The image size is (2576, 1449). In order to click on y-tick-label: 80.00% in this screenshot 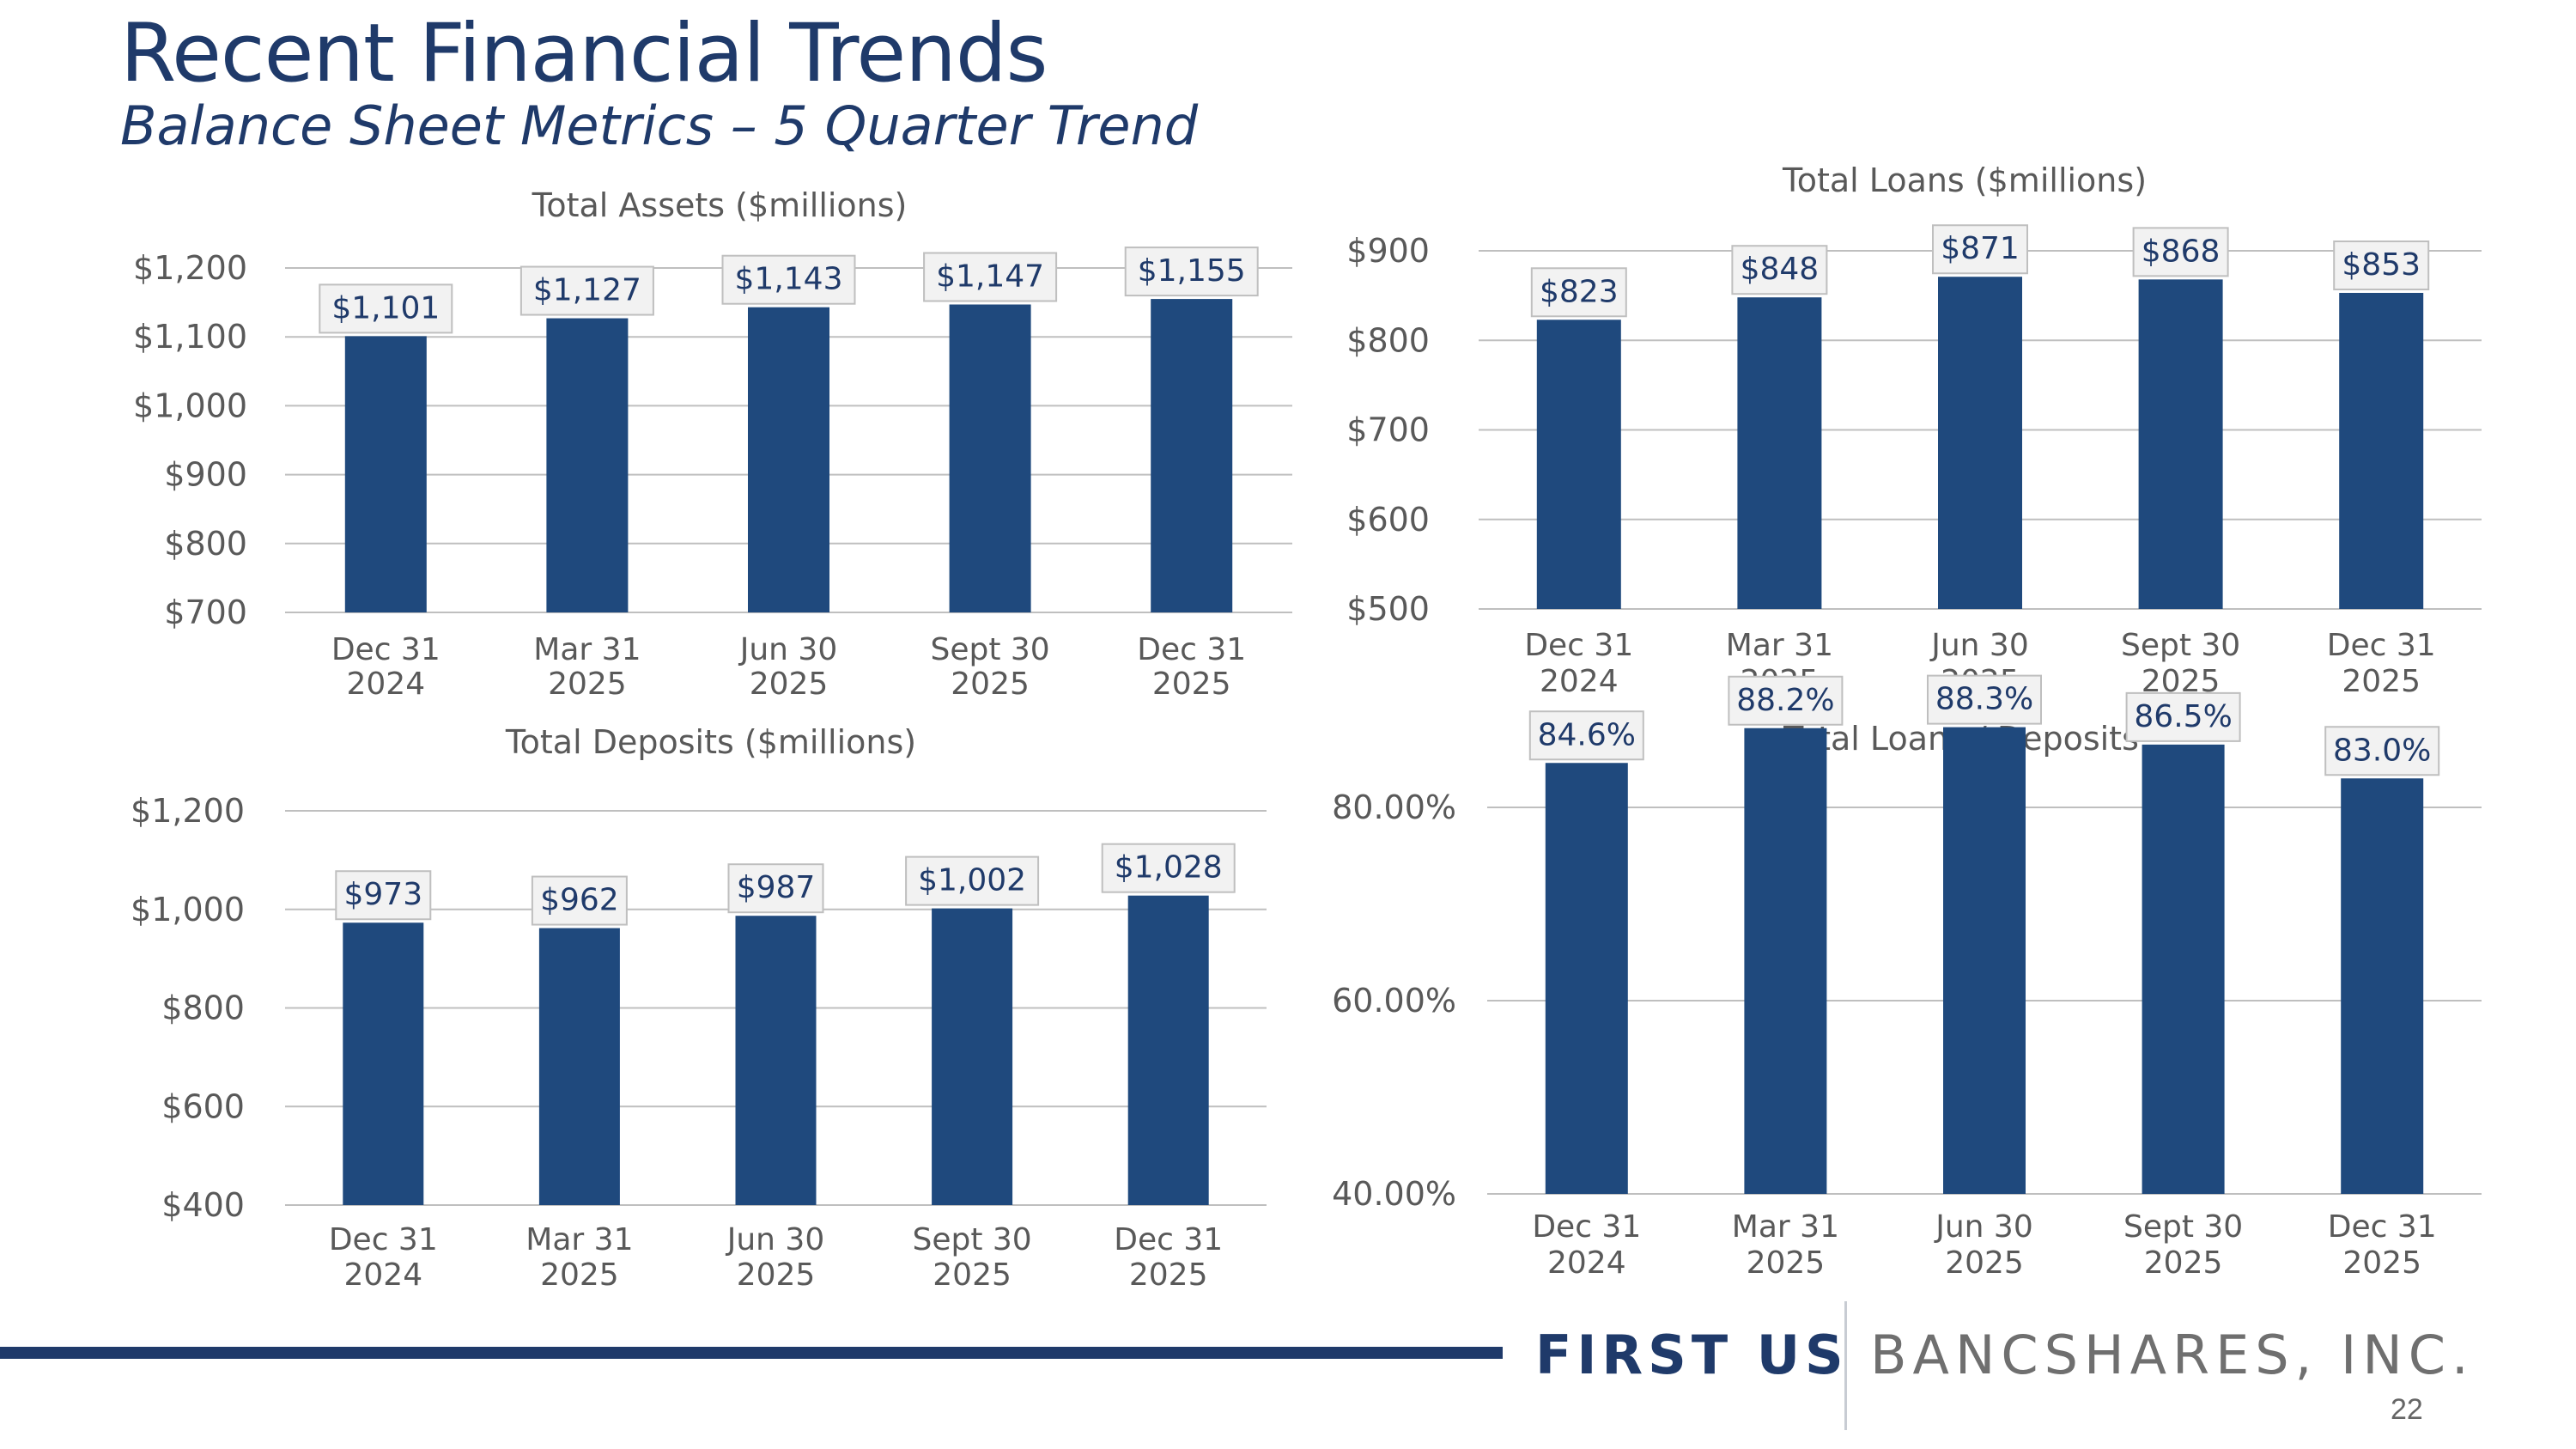, I will do `click(1394, 807)`.